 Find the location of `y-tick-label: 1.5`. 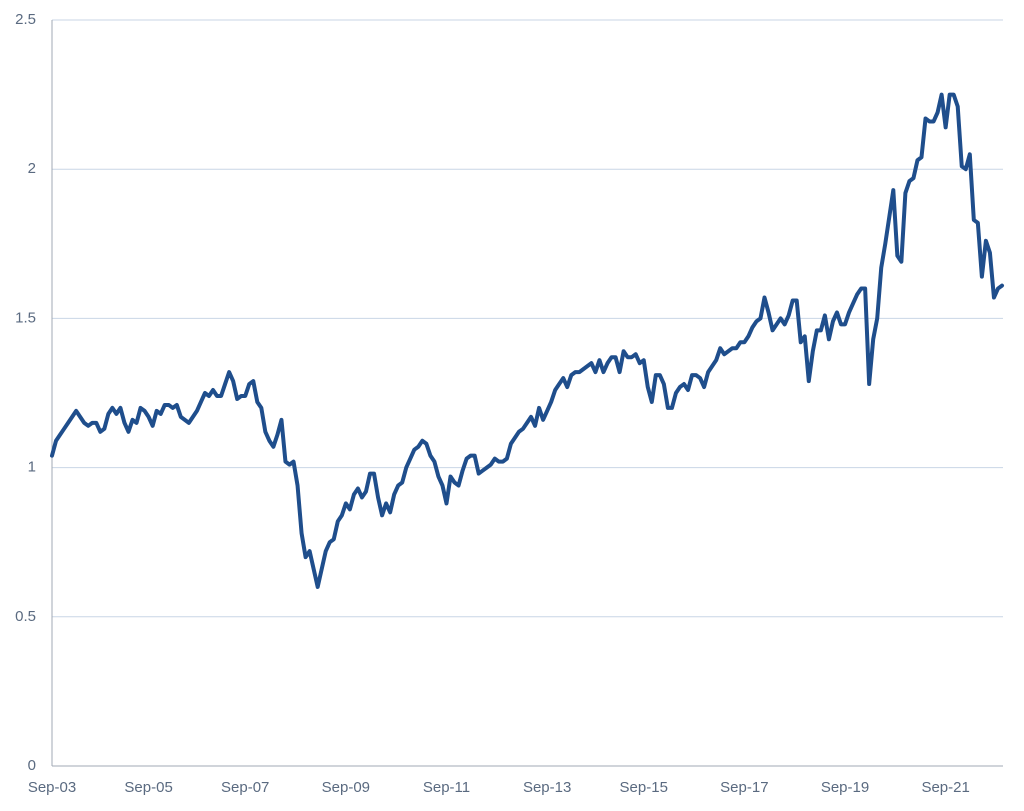

y-tick-label: 1.5 is located at coordinates (25, 317).